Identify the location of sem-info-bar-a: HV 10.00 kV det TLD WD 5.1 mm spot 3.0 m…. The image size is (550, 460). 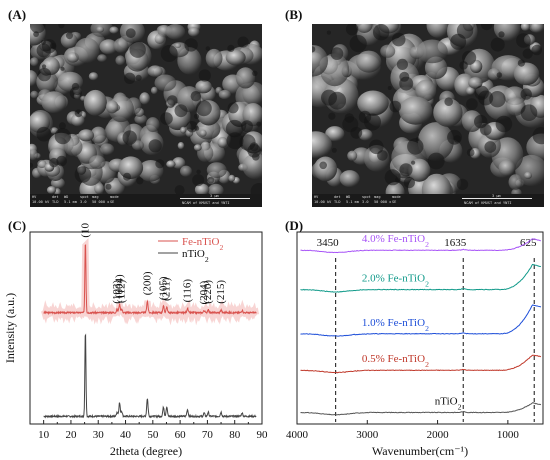
(146, 200).